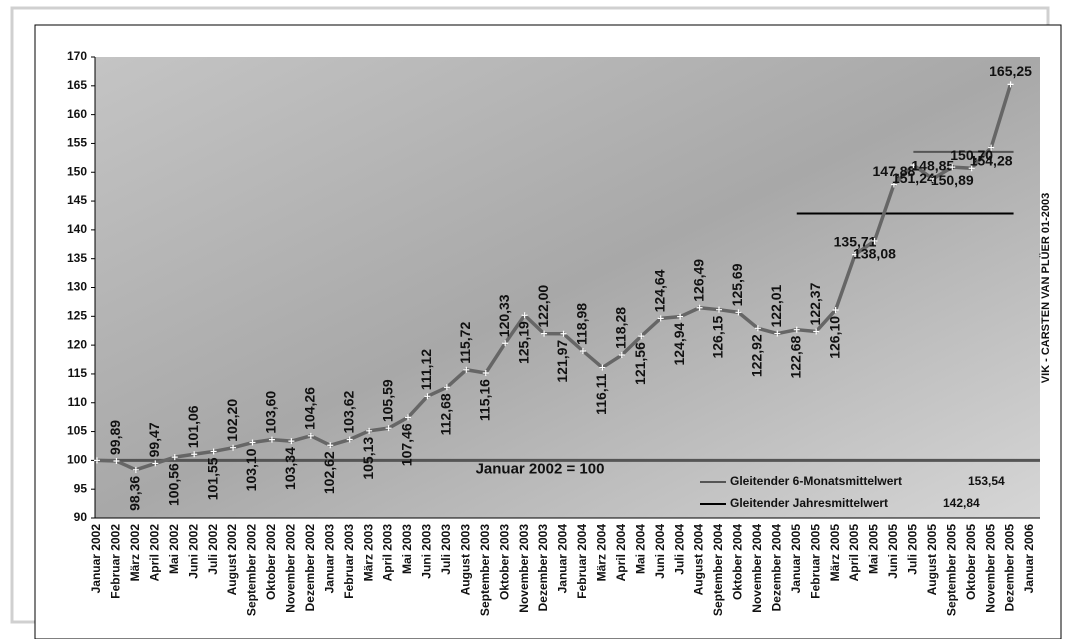 This screenshot has height=639, width=1072. I want to click on x-tick-label: Oktober 2004, so click(738, 562).